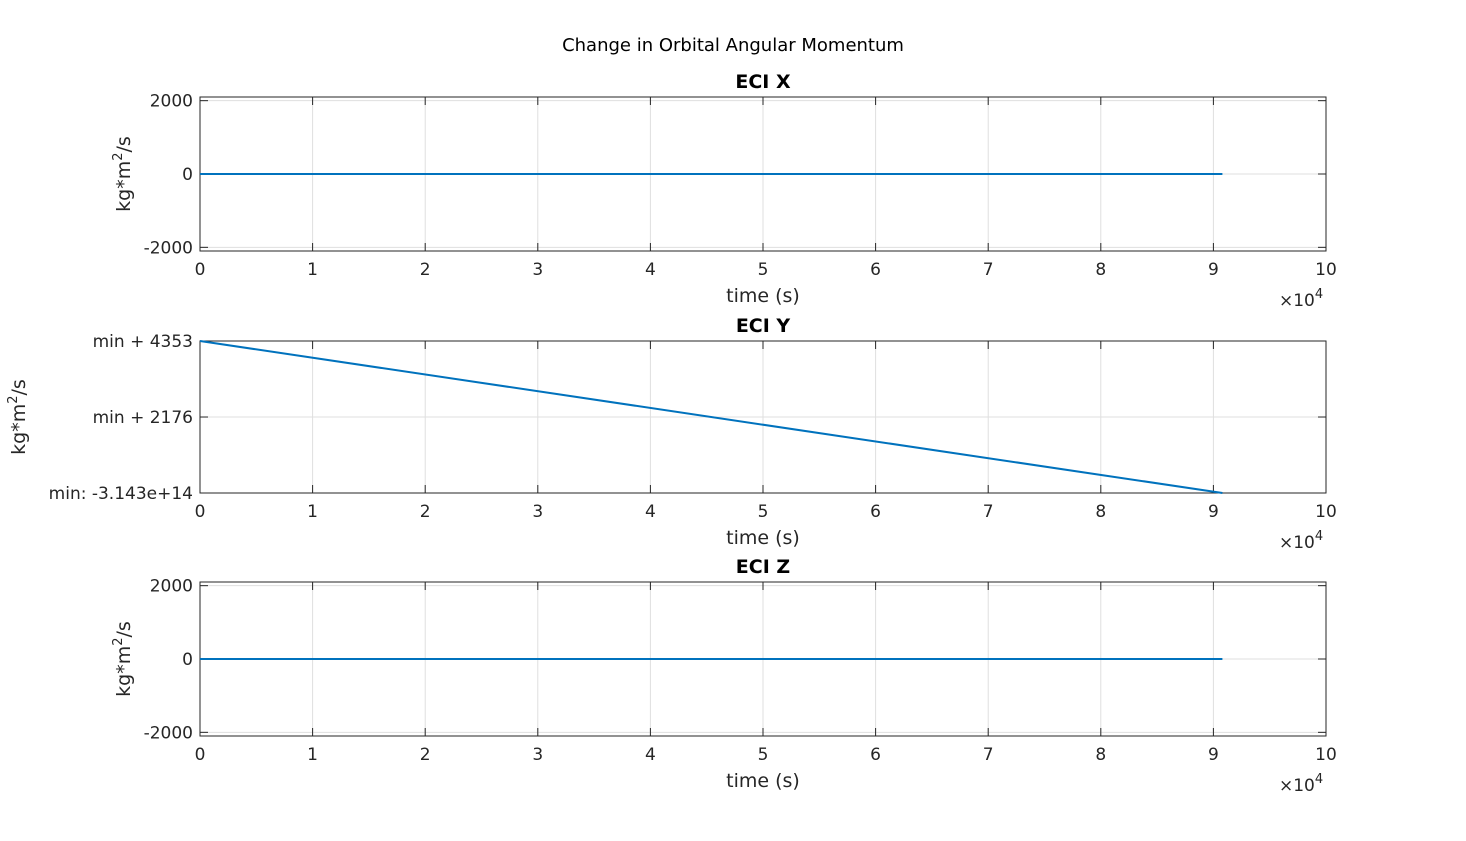 The width and height of the screenshot is (1466, 841). What do you see at coordinates (733, 45) in the screenshot?
I see `figure-title: Change in Orbital Angular Momentum` at bounding box center [733, 45].